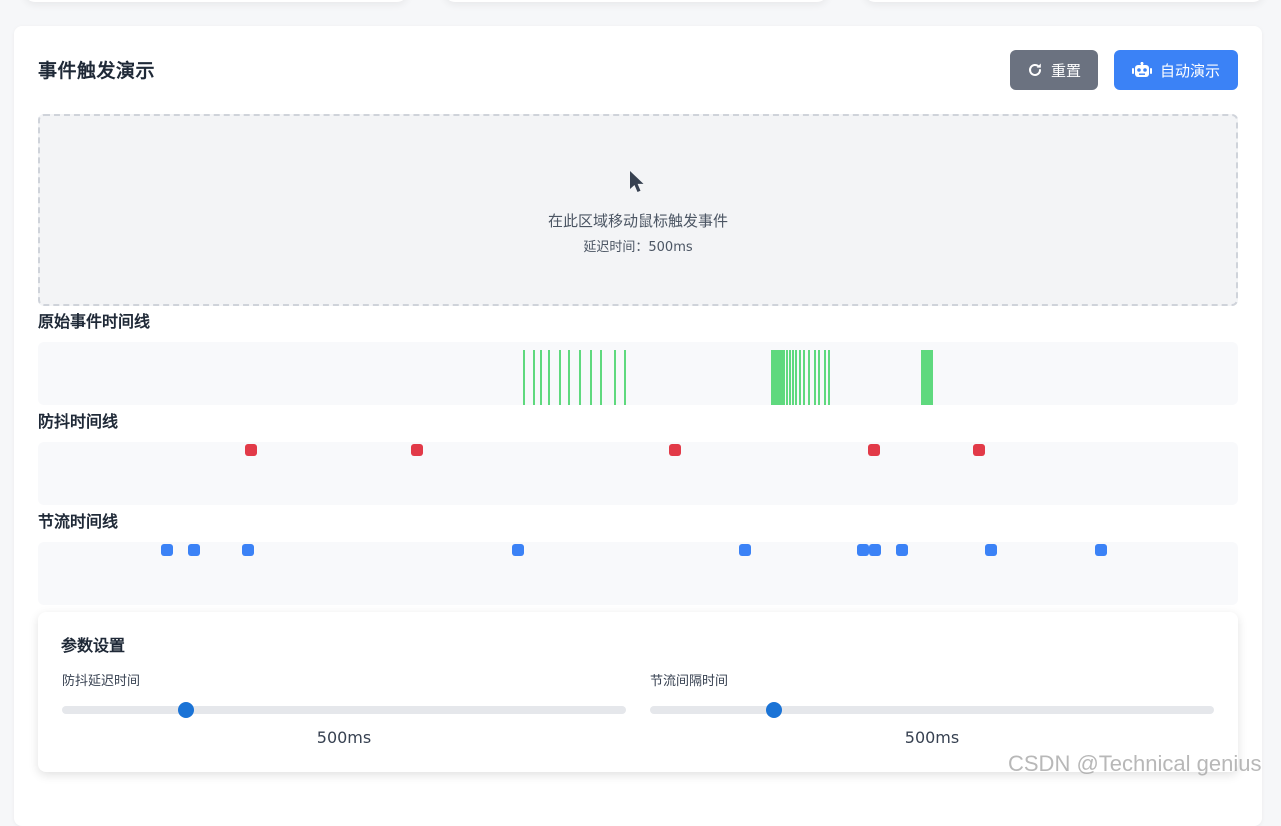  Describe the element at coordinates (101, 681) in the screenshot. I see `debounce-delay-label: 防抖延迟时间` at that location.